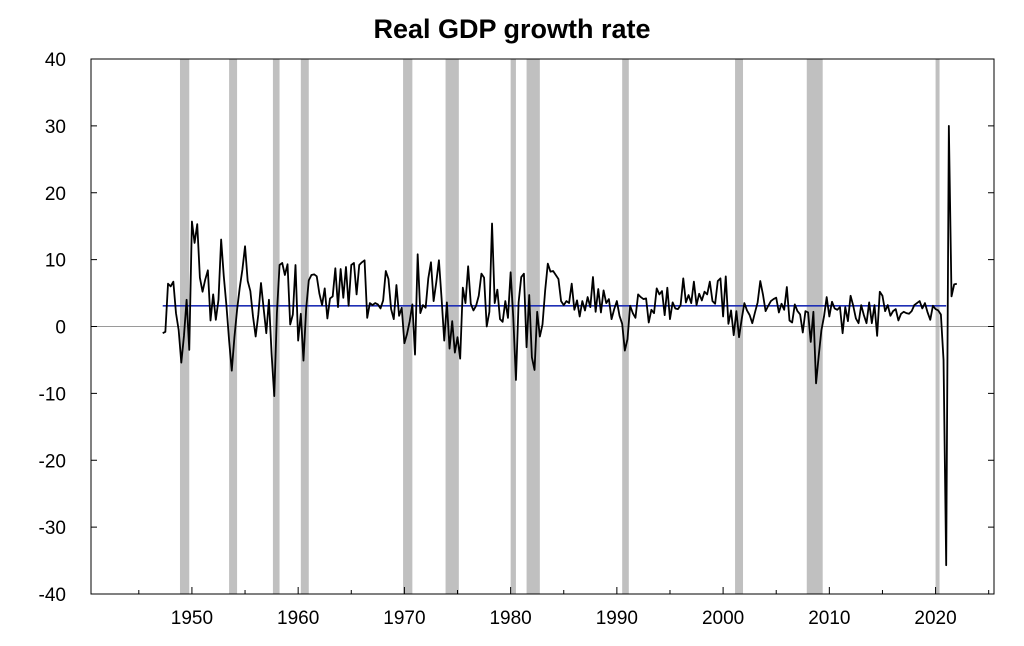 The image size is (1024, 646). Describe the element at coordinates (510, 618) in the screenshot. I see `x-tick-label: 1980` at that location.